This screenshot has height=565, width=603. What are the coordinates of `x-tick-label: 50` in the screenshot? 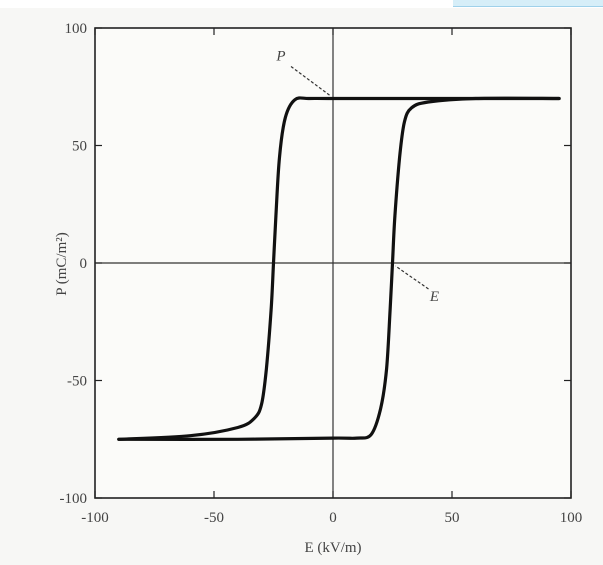 It's located at (452, 518).